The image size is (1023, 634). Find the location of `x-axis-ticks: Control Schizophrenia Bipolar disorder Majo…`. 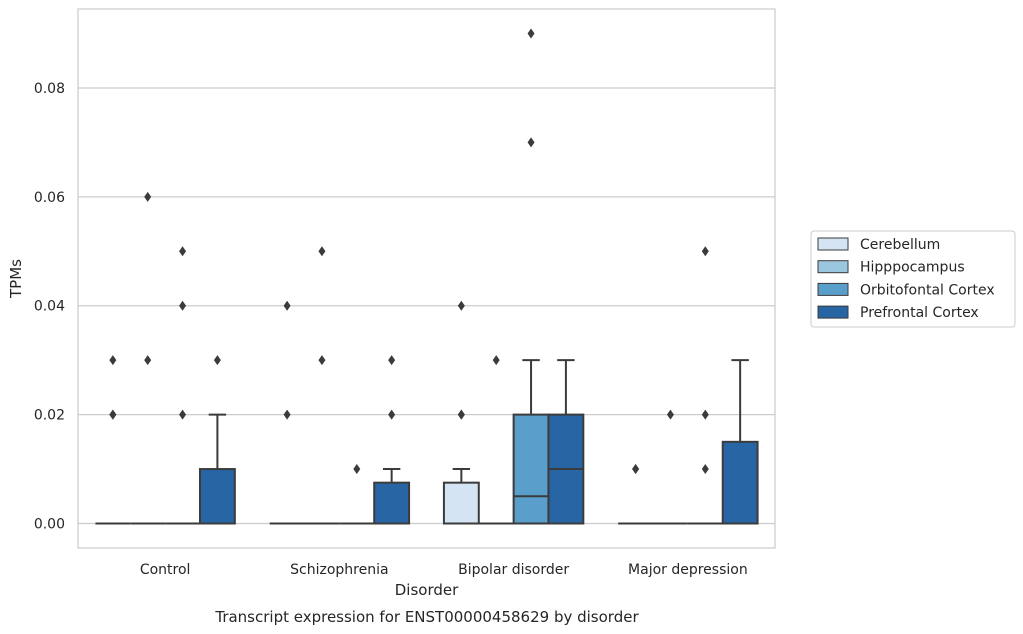

x-axis-ticks: Control Schizophrenia Bipolar disorder Majo… is located at coordinates (444, 570).